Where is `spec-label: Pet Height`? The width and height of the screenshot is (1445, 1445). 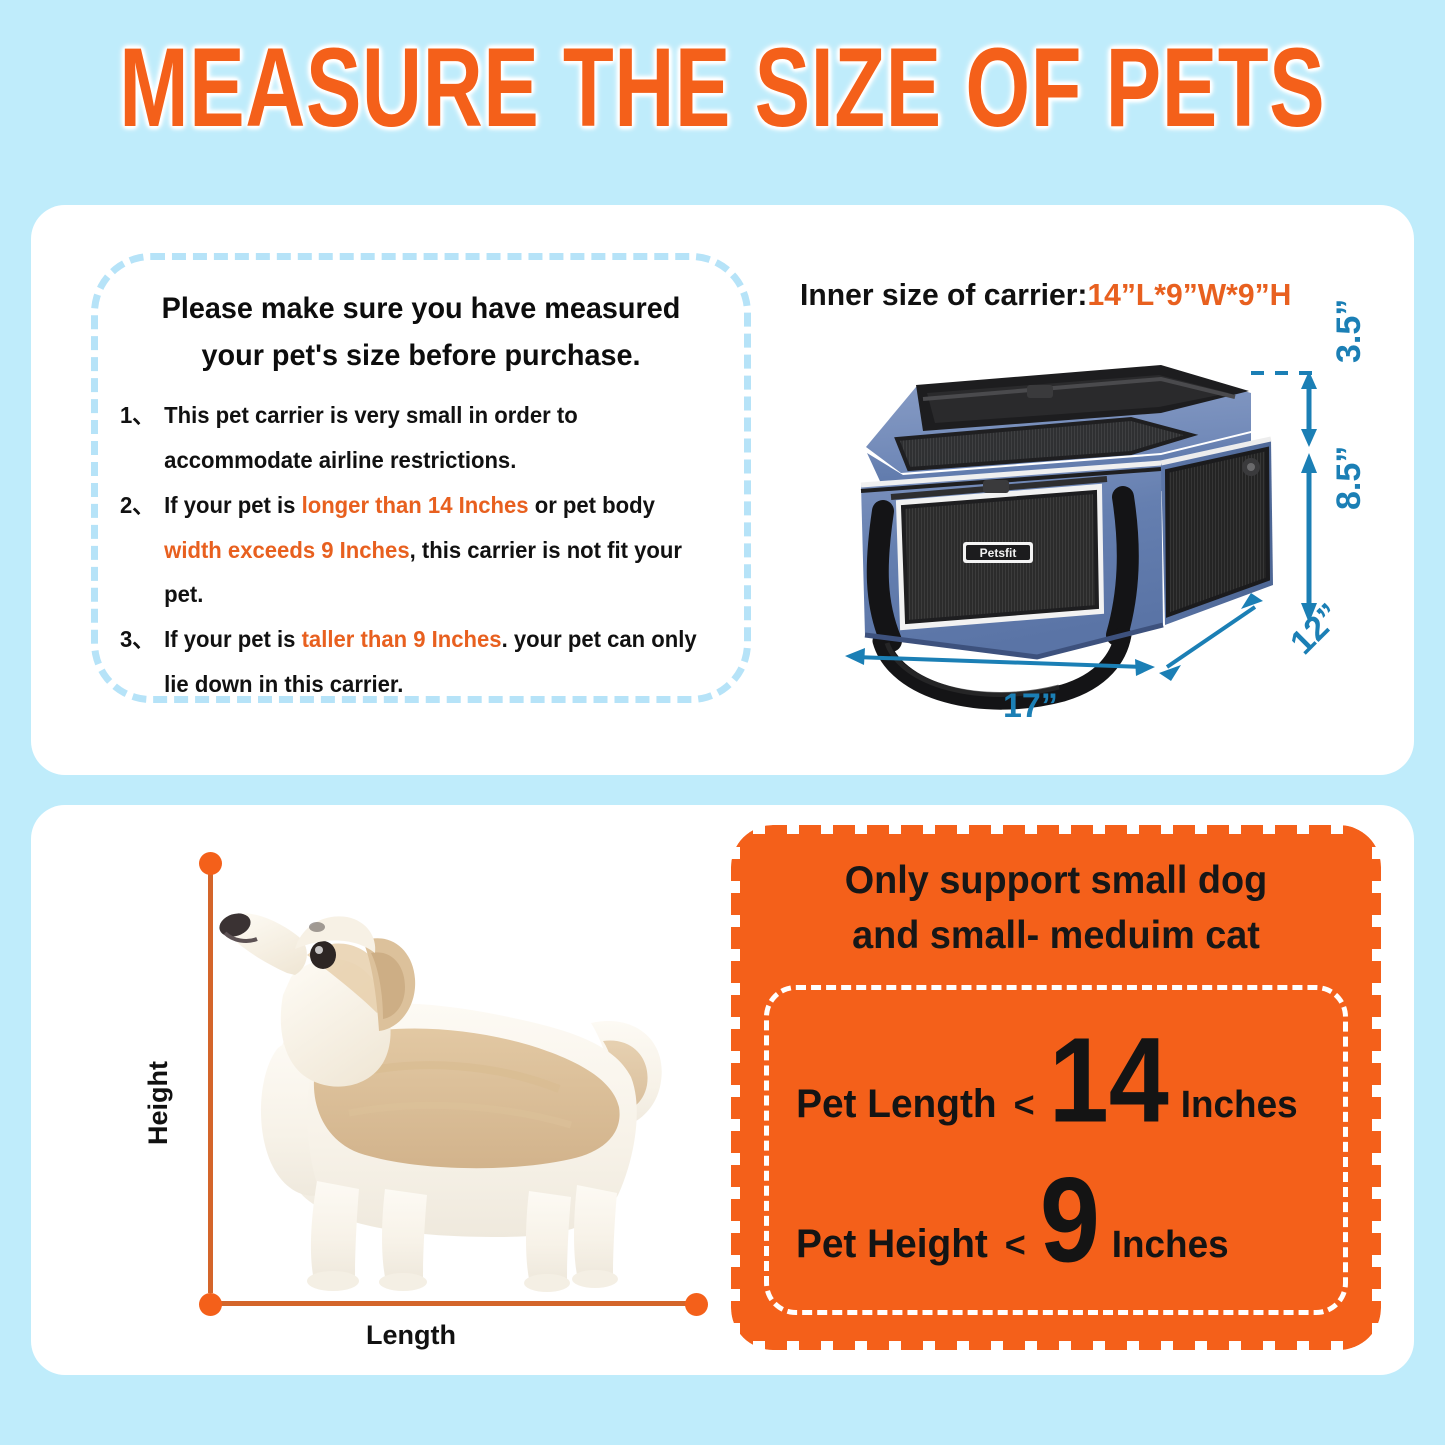 spec-label: Pet Height is located at coordinates (891, 1244).